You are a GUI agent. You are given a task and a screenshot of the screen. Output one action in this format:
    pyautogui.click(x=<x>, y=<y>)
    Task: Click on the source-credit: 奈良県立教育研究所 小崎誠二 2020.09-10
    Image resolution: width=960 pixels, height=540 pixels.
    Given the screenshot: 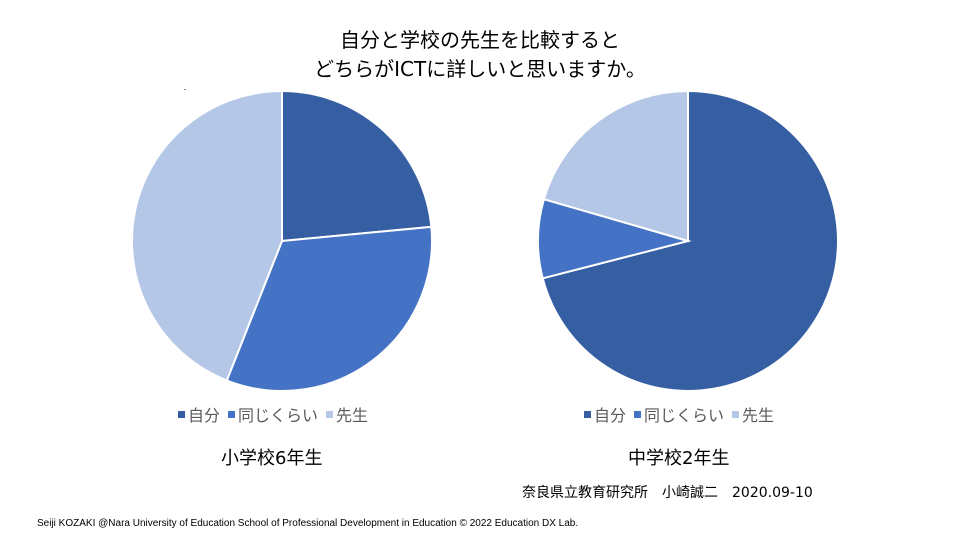 What is the action you would take?
    pyautogui.click(x=667, y=493)
    